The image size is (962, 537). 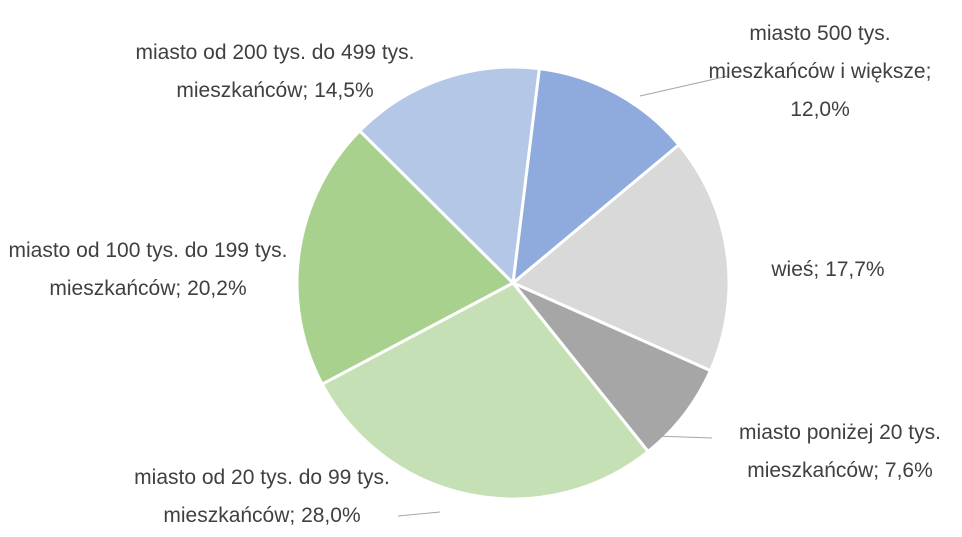 I want to click on label-value: 14,5%, so click(x=344, y=90).